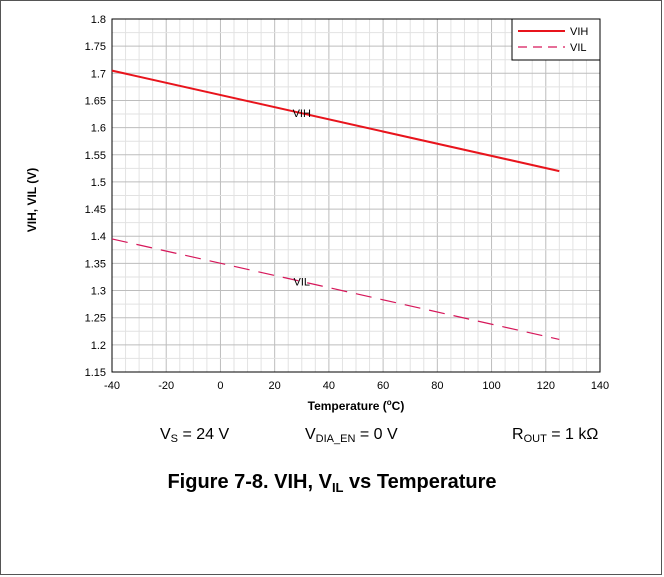 Image resolution: width=664 pixels, height=577 pixels. I want to click on y-tick-label: 1.65, so click(95, 101).